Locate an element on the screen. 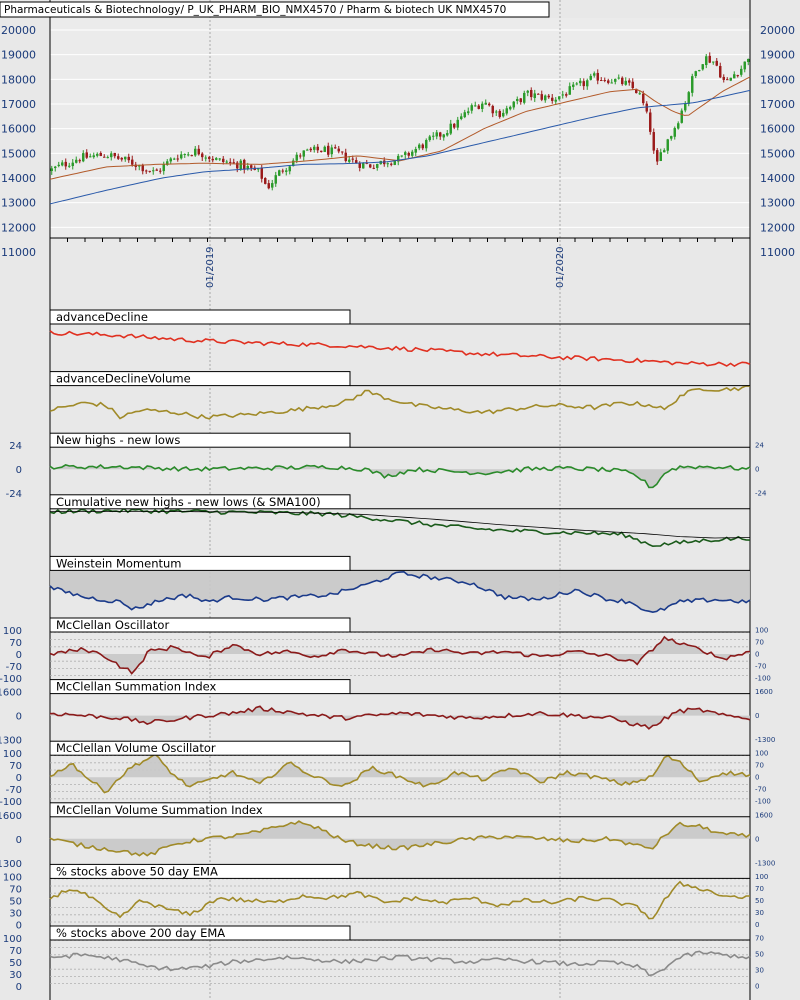  panel-ytick-left: -70 is located at coordinates (14, 667).